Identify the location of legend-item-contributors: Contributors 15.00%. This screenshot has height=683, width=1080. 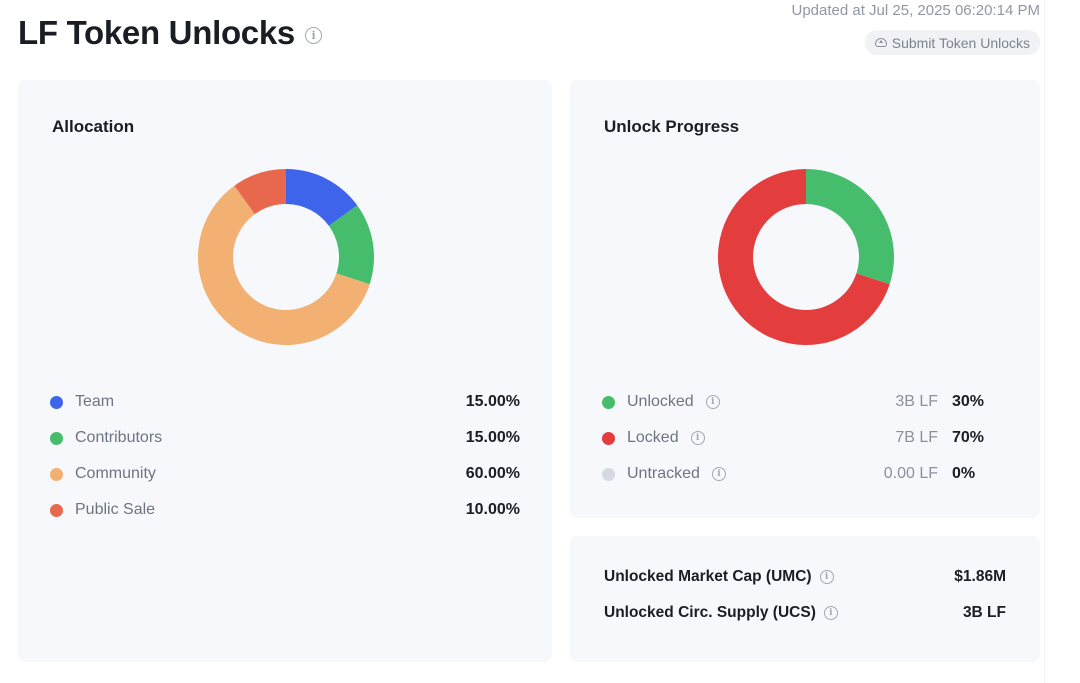
(285, 438).